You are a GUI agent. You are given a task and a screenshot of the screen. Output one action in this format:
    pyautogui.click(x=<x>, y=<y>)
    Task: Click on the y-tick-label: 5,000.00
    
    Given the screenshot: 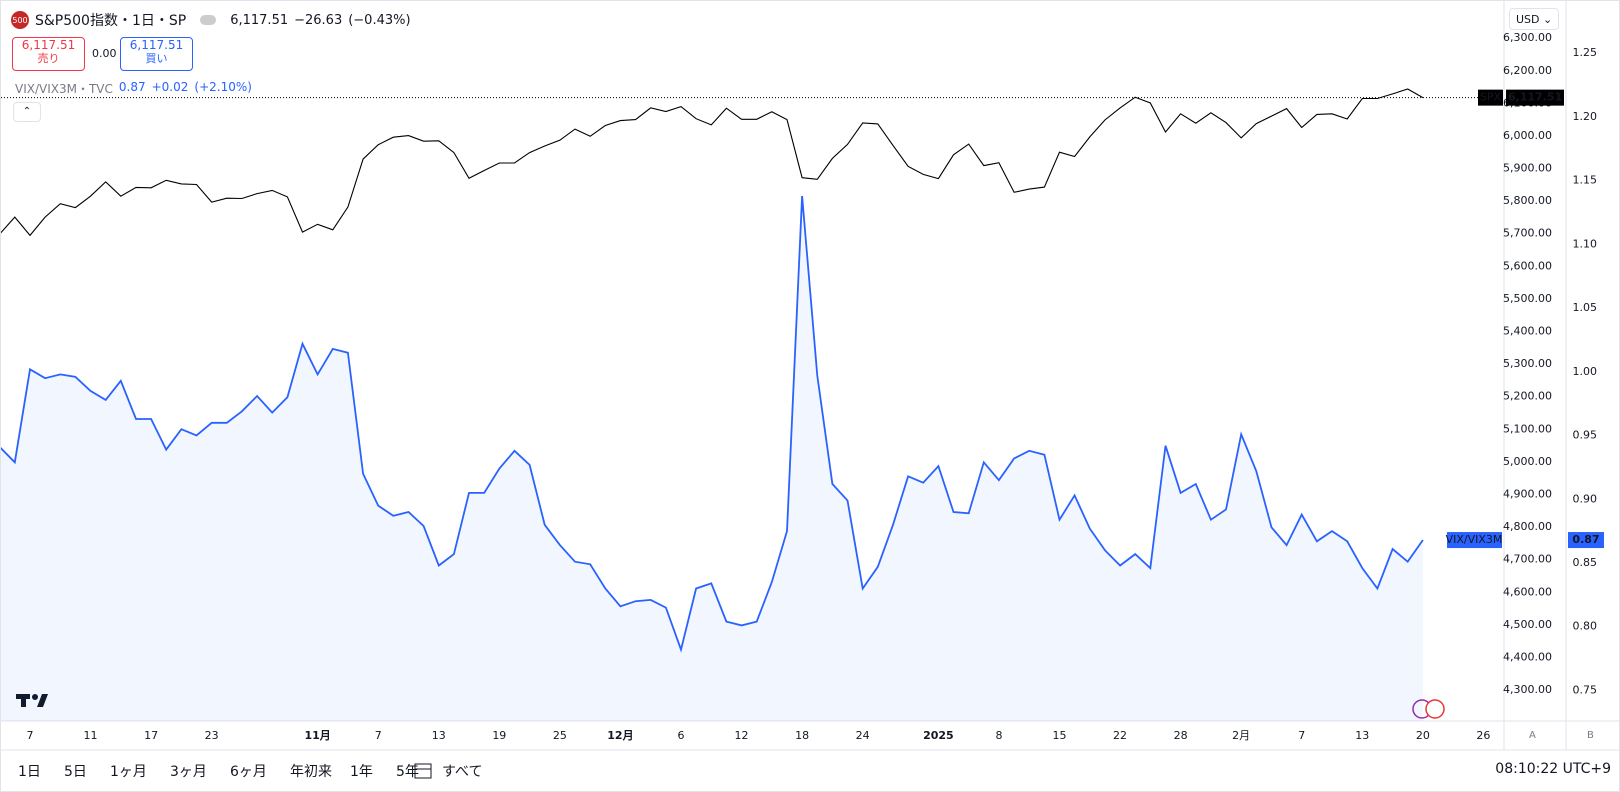 What is the action you would take?
    pyautogui.click(x=1527, y=461)
    